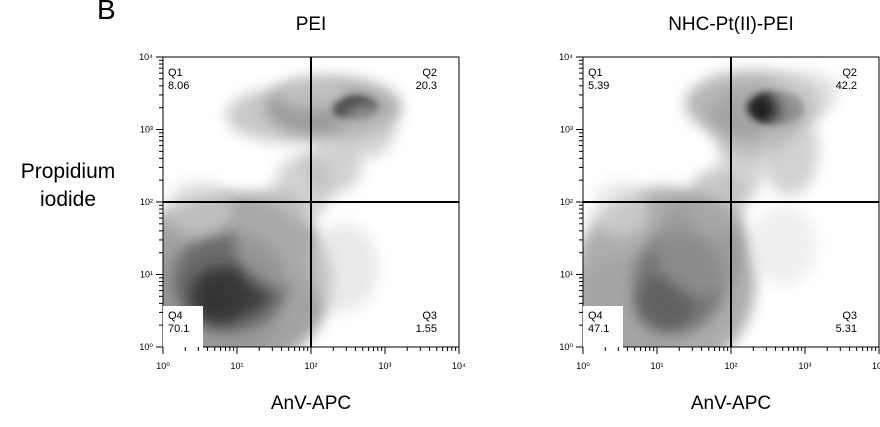 The image size is (880, 427). Describe the element at coordinates (178, 86) in the screenshot. I see `quadrant-value: 8.06` at that location.